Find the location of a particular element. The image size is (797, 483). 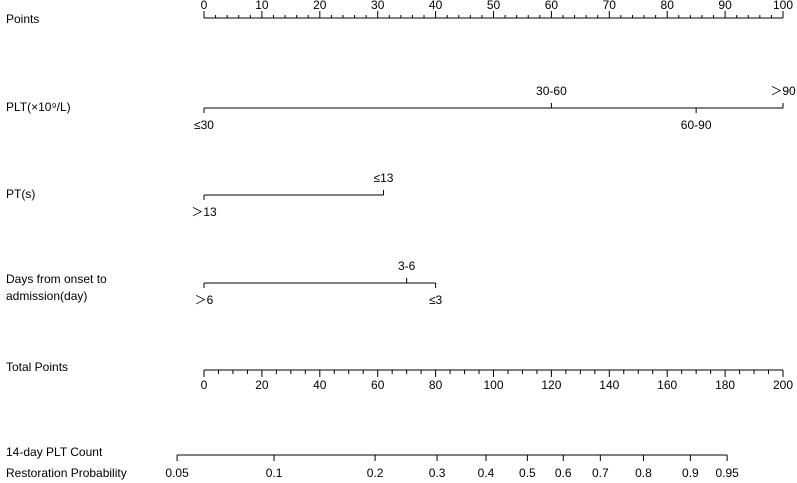

row-label: Total Points is located at coordinates (37, 367).